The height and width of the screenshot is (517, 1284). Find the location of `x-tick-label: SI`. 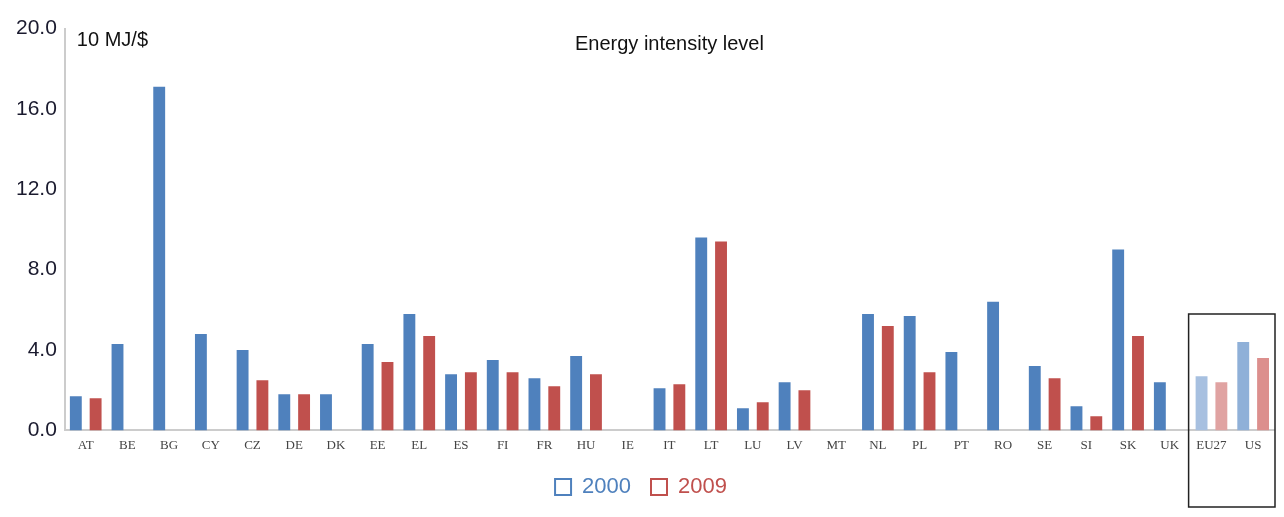

x-tick-label: SI is located at coordinates (1086, 444).